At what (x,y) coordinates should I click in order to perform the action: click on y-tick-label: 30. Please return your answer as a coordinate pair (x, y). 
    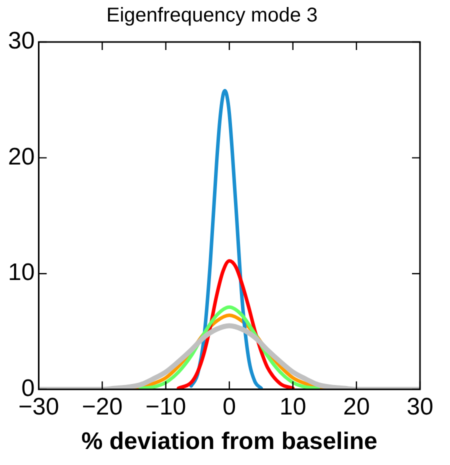
    Looking at the image, I should click on (21, 41).